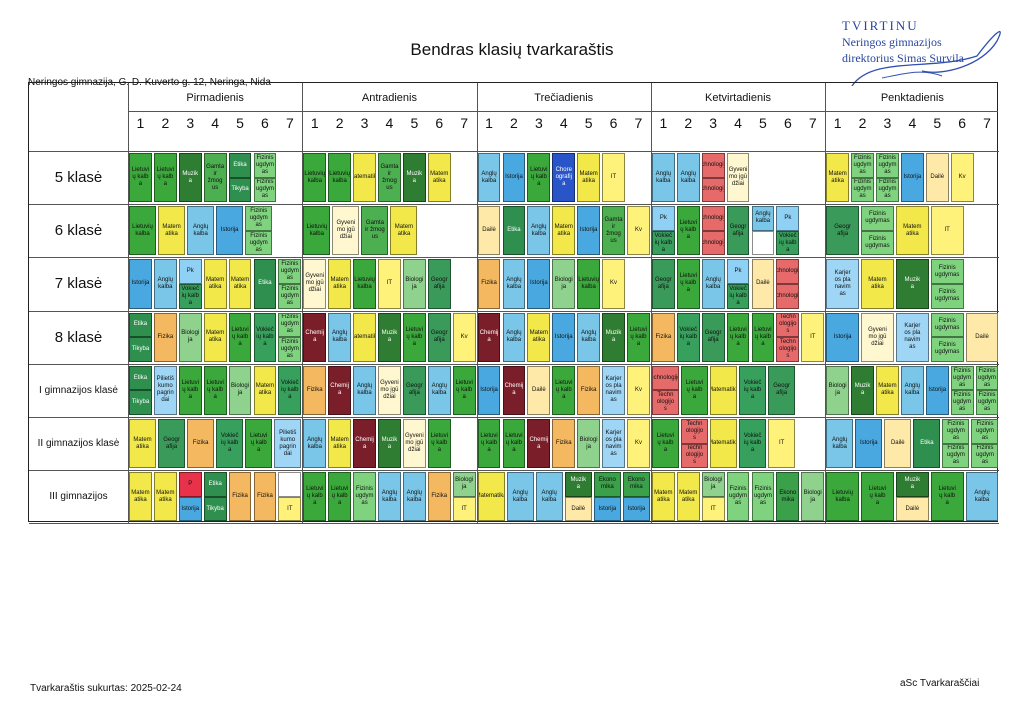 The width and height of the screenshot is (1024, 725). What do you see at coordinates (165, 390) in the screenshot?
I see `lesson-cell: Pilietiš kumo pagrin dai` at bounding box center [165, 390].